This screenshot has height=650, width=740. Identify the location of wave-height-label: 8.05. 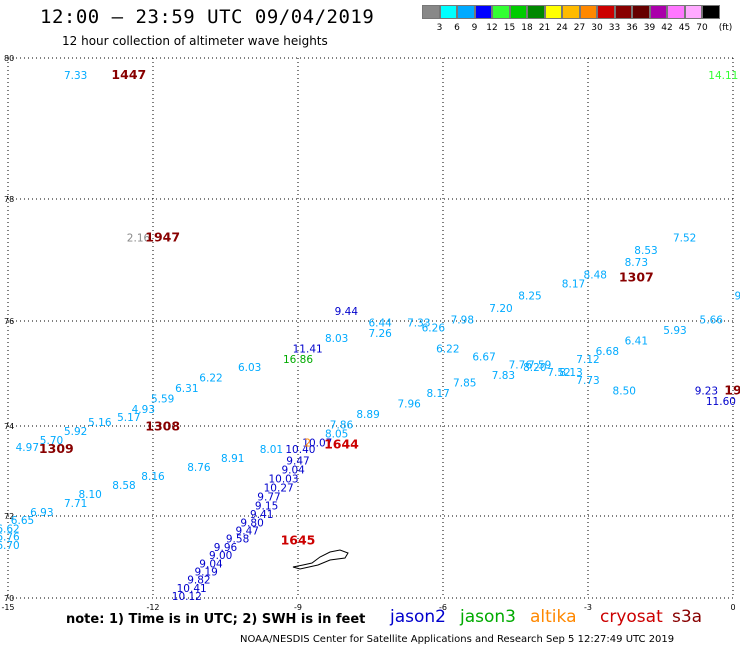
(336, 434).